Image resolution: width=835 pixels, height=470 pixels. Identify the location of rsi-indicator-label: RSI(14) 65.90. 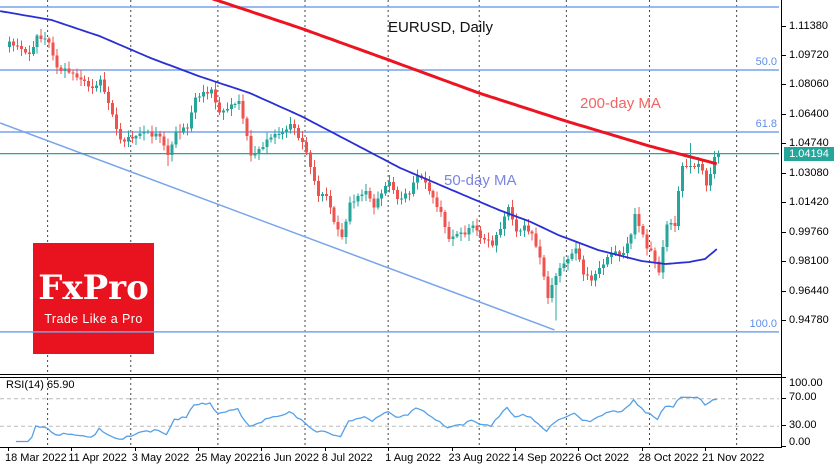
(40, 385).